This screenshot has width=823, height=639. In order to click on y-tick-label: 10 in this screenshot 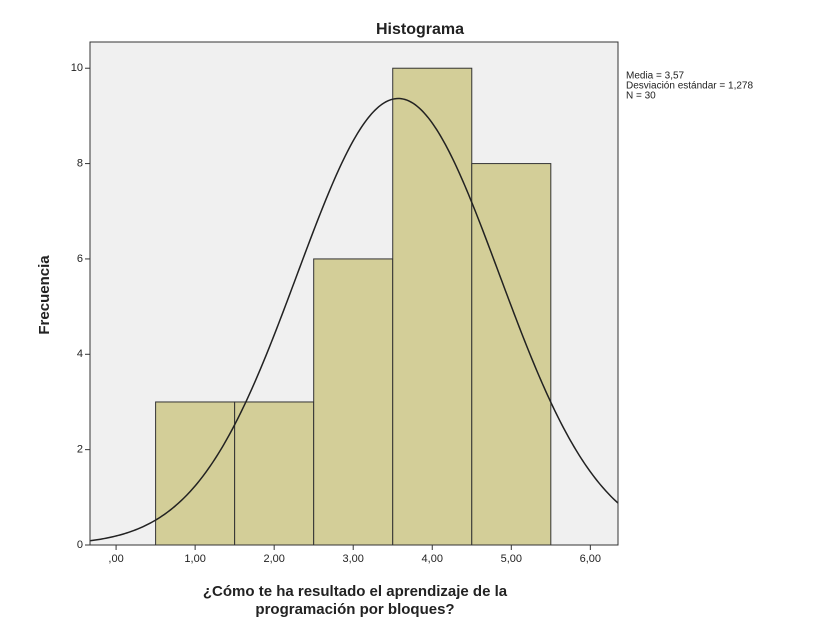, I will do `click(77, 68)`.